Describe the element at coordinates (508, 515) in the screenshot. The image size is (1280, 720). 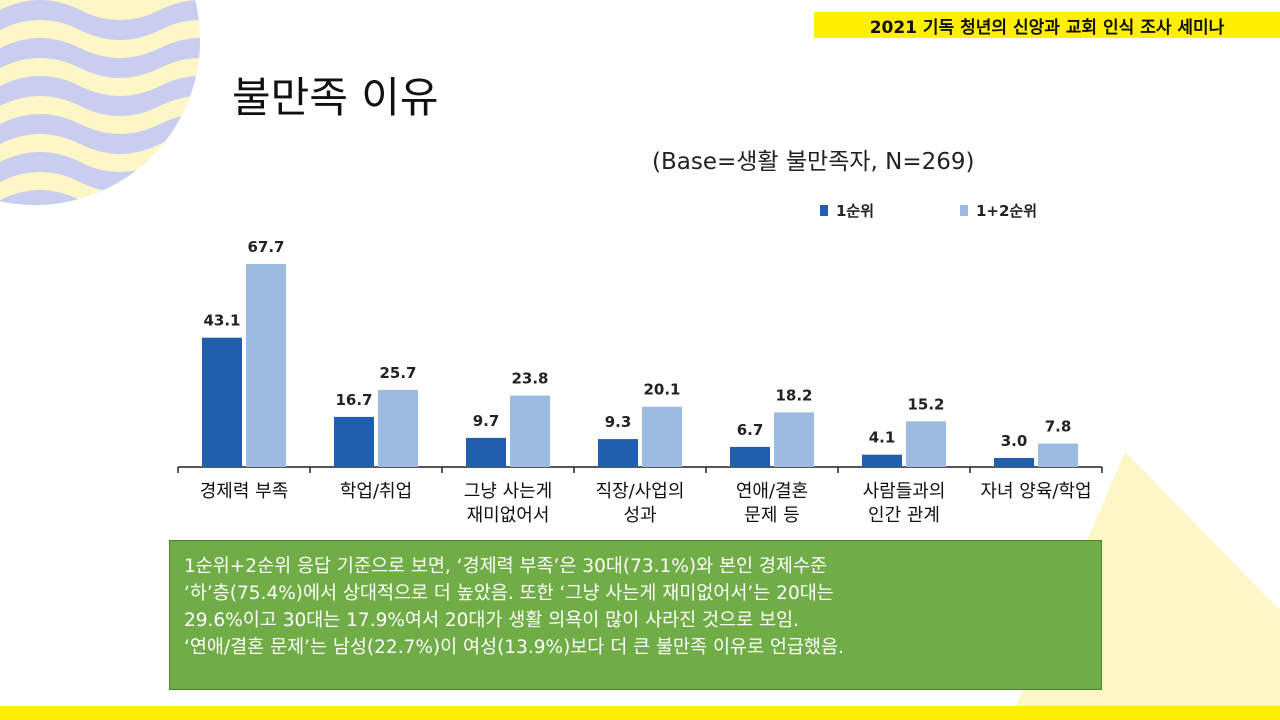
I see `category-label: 재미없어서` at that location.